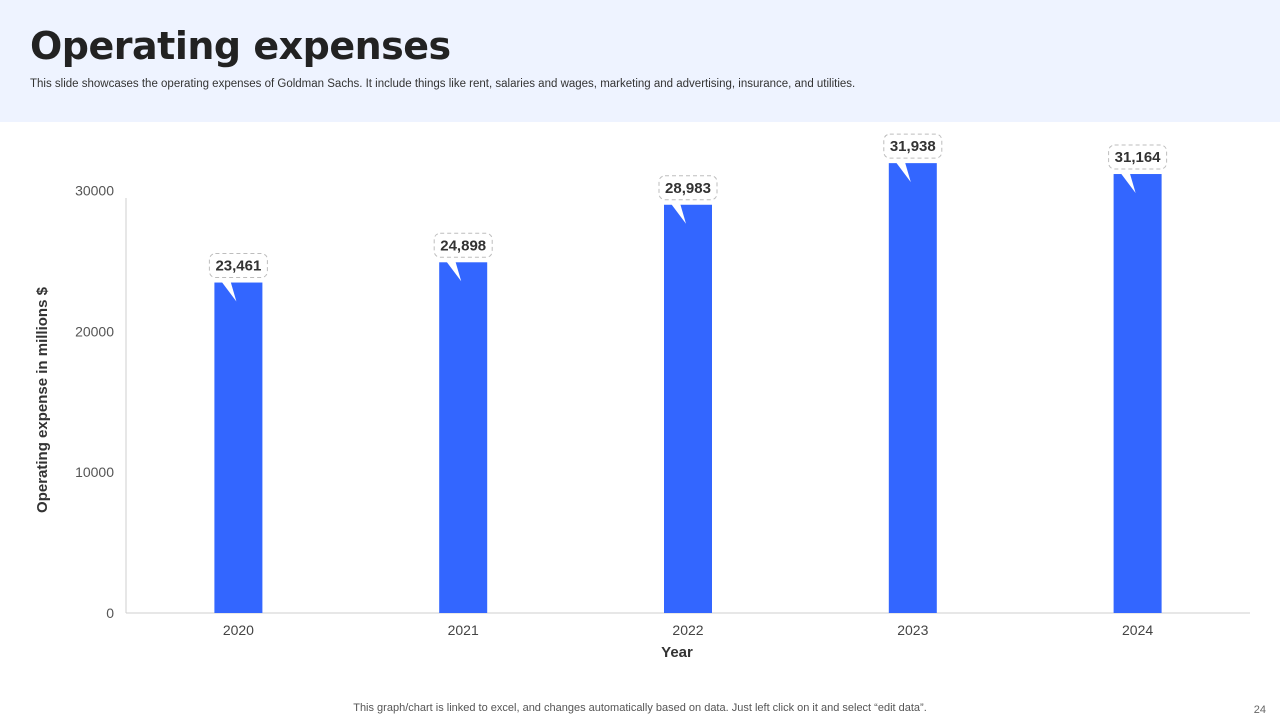 The height and width of the screenshot is (720, 1280). I want to click on x-tick-label: 2021, so click(463, 630).